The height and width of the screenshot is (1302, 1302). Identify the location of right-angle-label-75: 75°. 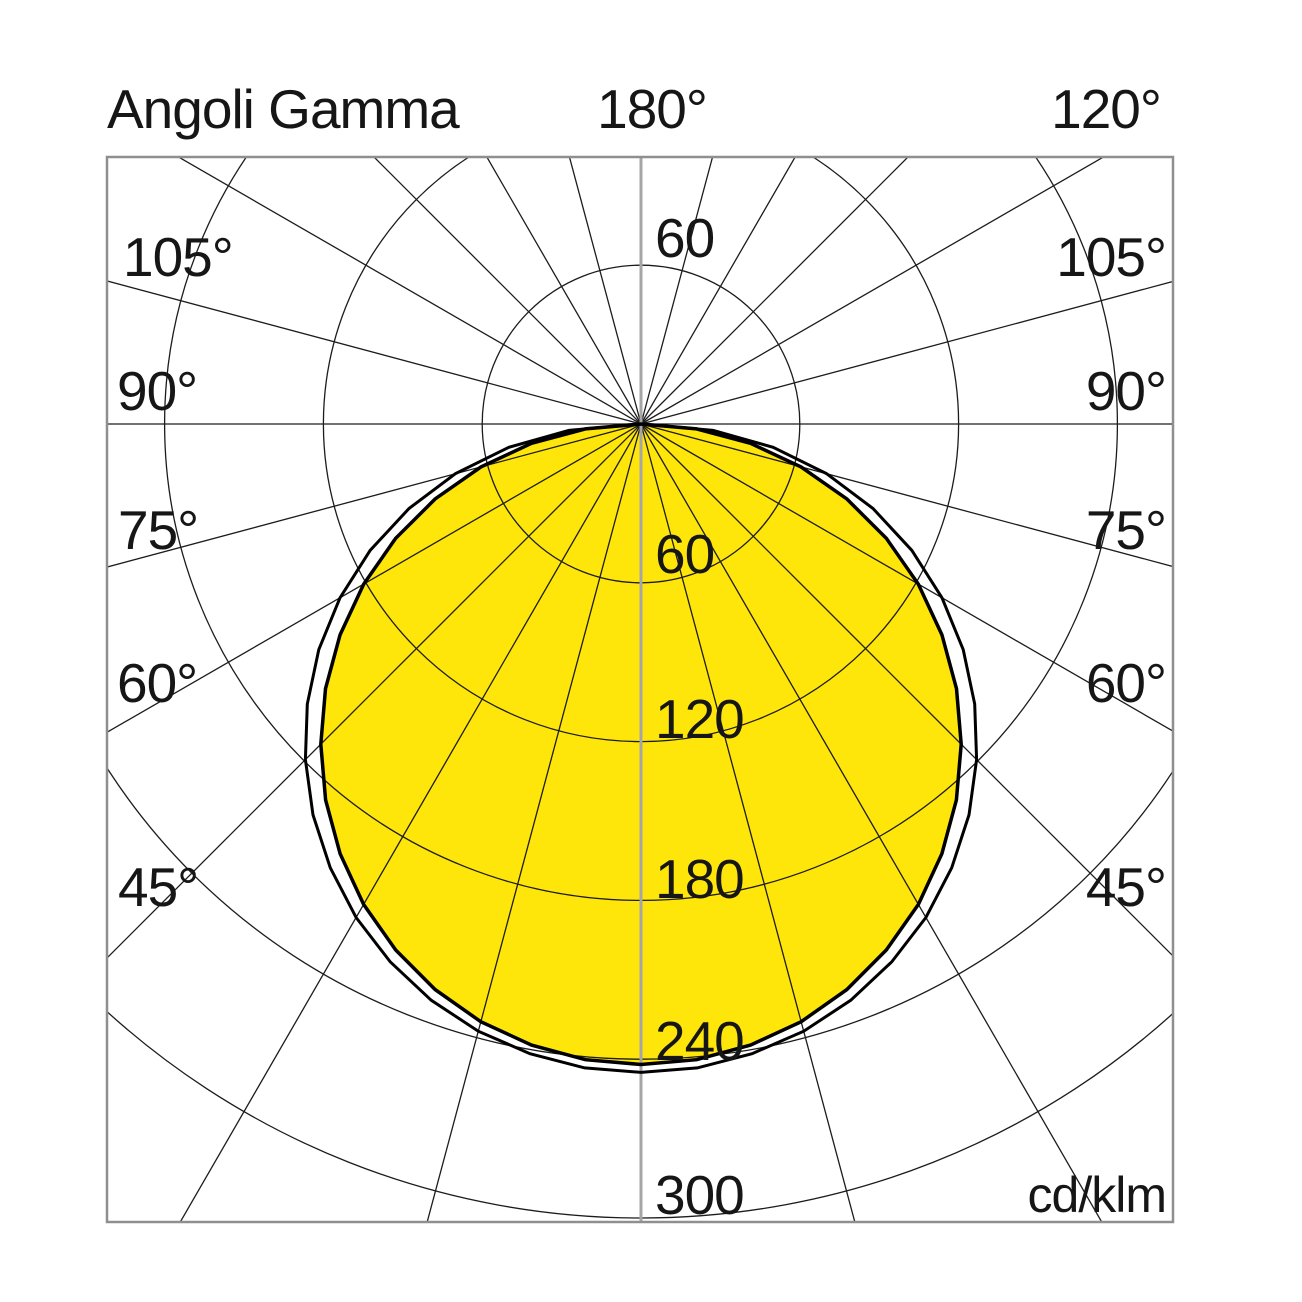
(1126, 530).